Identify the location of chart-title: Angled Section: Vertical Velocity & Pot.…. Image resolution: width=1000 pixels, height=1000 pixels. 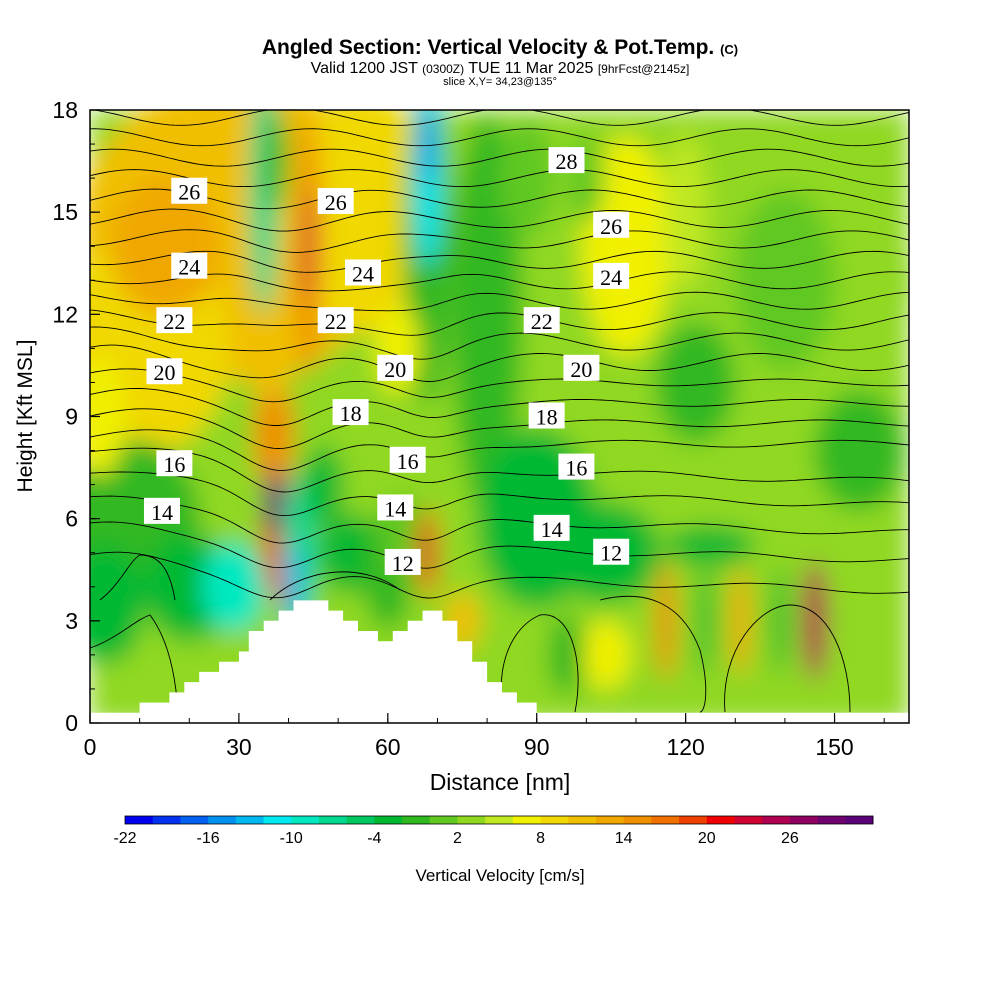
(500, 48).